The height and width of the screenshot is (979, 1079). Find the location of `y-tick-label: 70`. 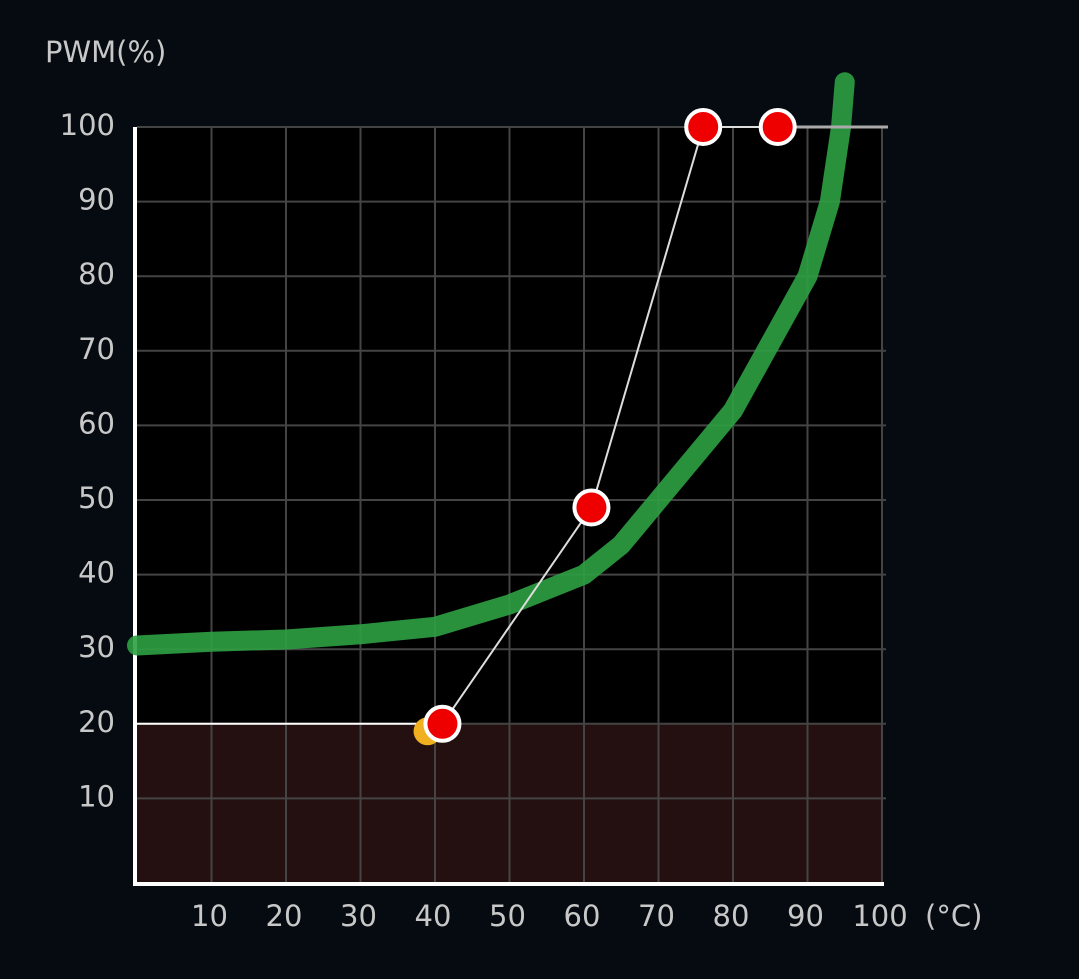

y-tick-label: 70 is located at coordinates (96, 349).